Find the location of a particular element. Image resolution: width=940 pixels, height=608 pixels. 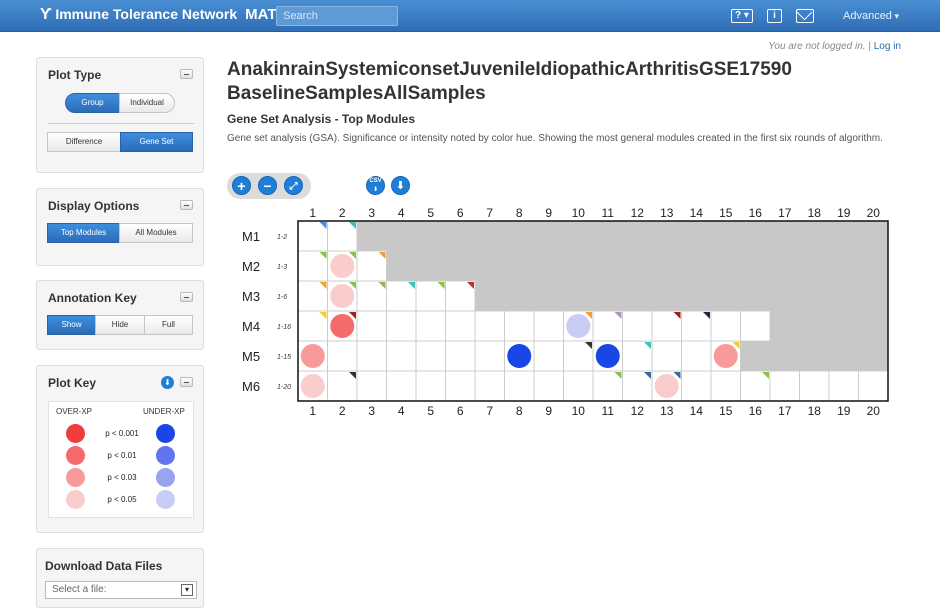

info-icon: i is located at coordinates (774, 16).